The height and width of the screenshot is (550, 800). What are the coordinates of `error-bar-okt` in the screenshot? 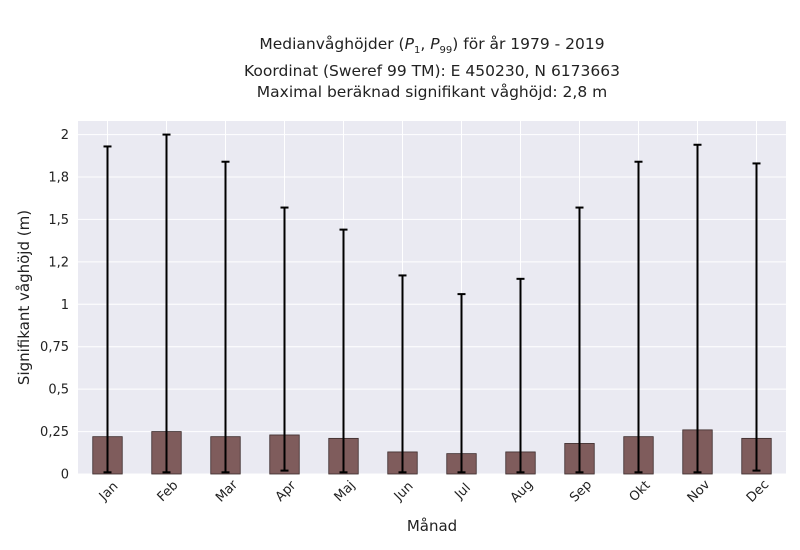 It's located at (638, 317).